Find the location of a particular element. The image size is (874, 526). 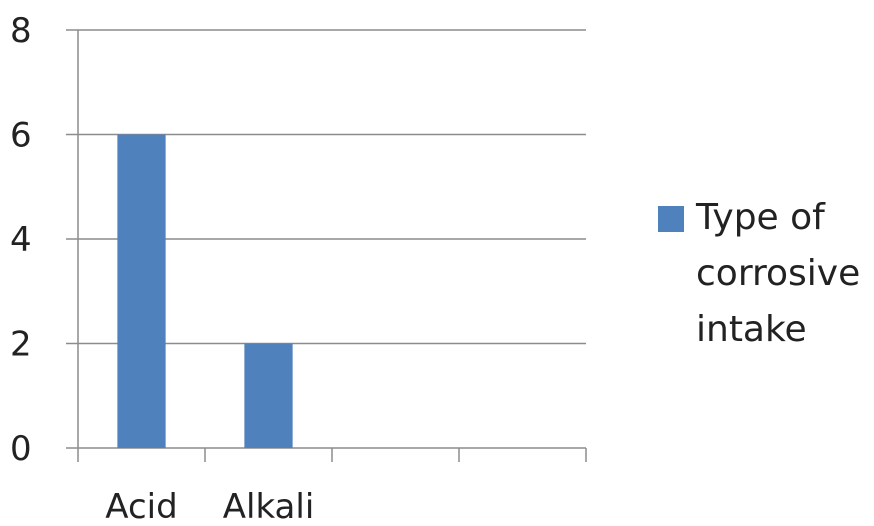

x-category-label: Alkali is located at coordinates (269, 506).